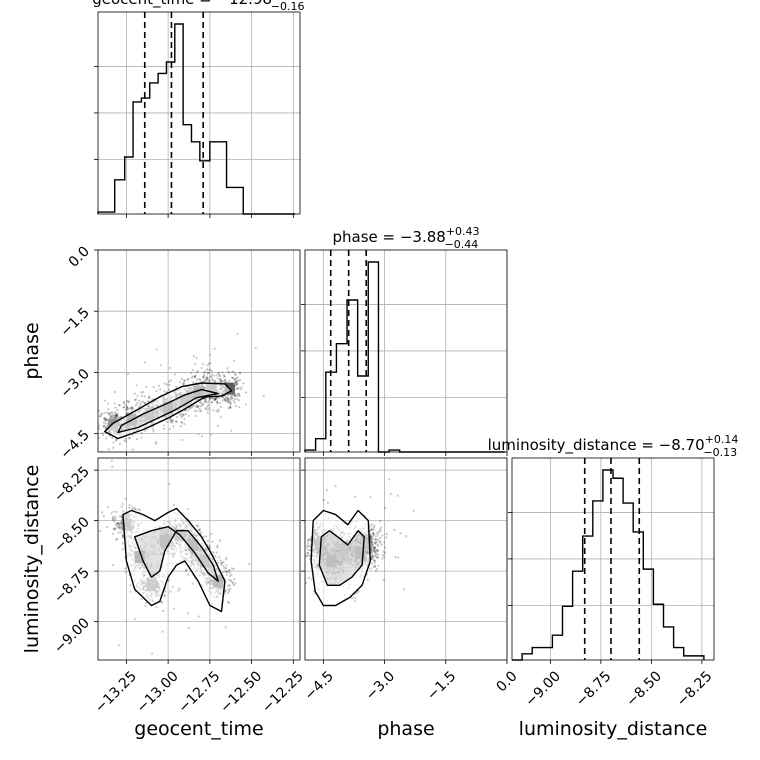 The width and height of the screenshot is (760, 760). What do you see at coordinates (199, 351) in the screenshot?
I see `panel-border` at bounding box center [199, 351].